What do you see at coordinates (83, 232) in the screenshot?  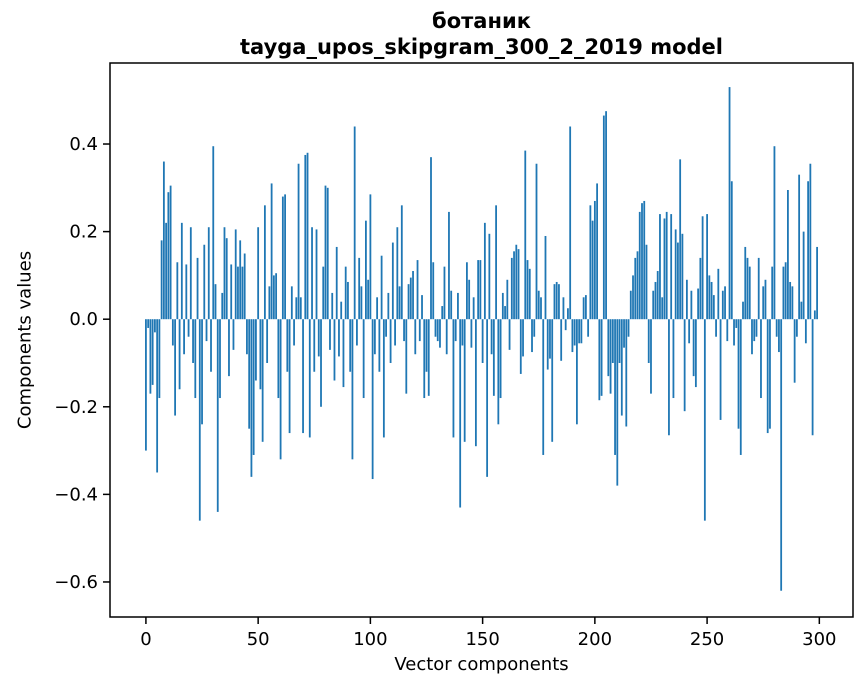 I see `y-tick-label: 0.2` at bounding box center [83, 232].